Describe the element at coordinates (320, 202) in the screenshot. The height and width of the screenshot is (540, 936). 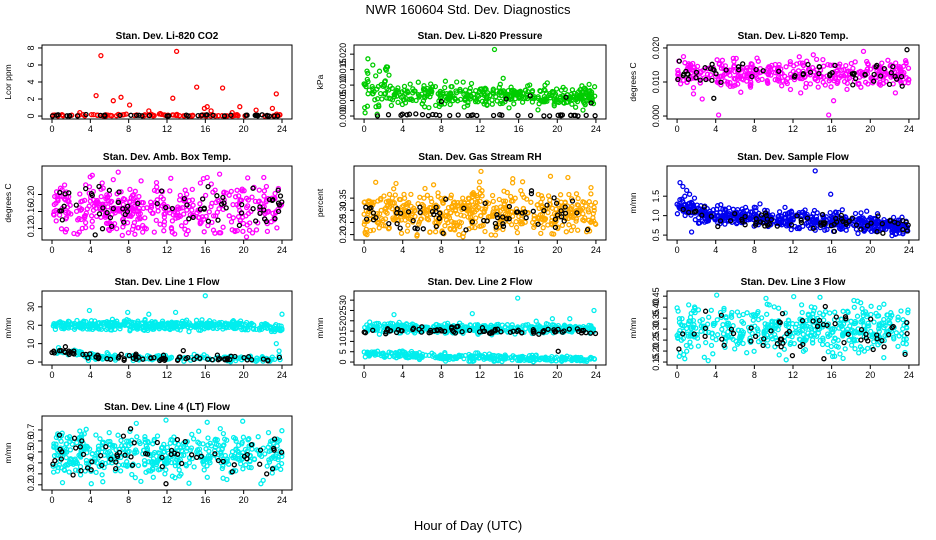
I see `y-axis-label: percent` at that location.